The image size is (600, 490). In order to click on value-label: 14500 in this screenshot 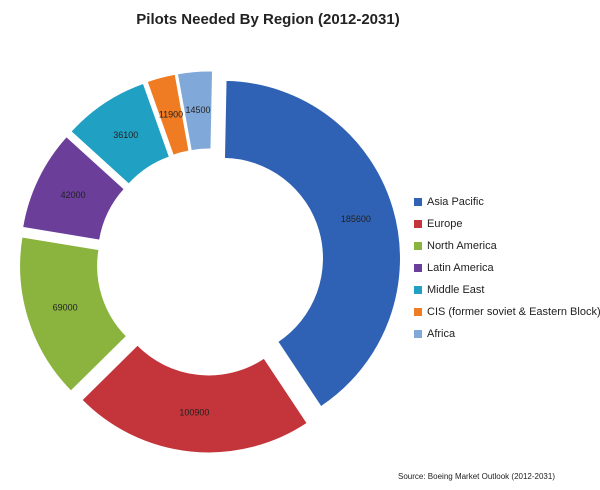, I will do `click(197, 110)`.